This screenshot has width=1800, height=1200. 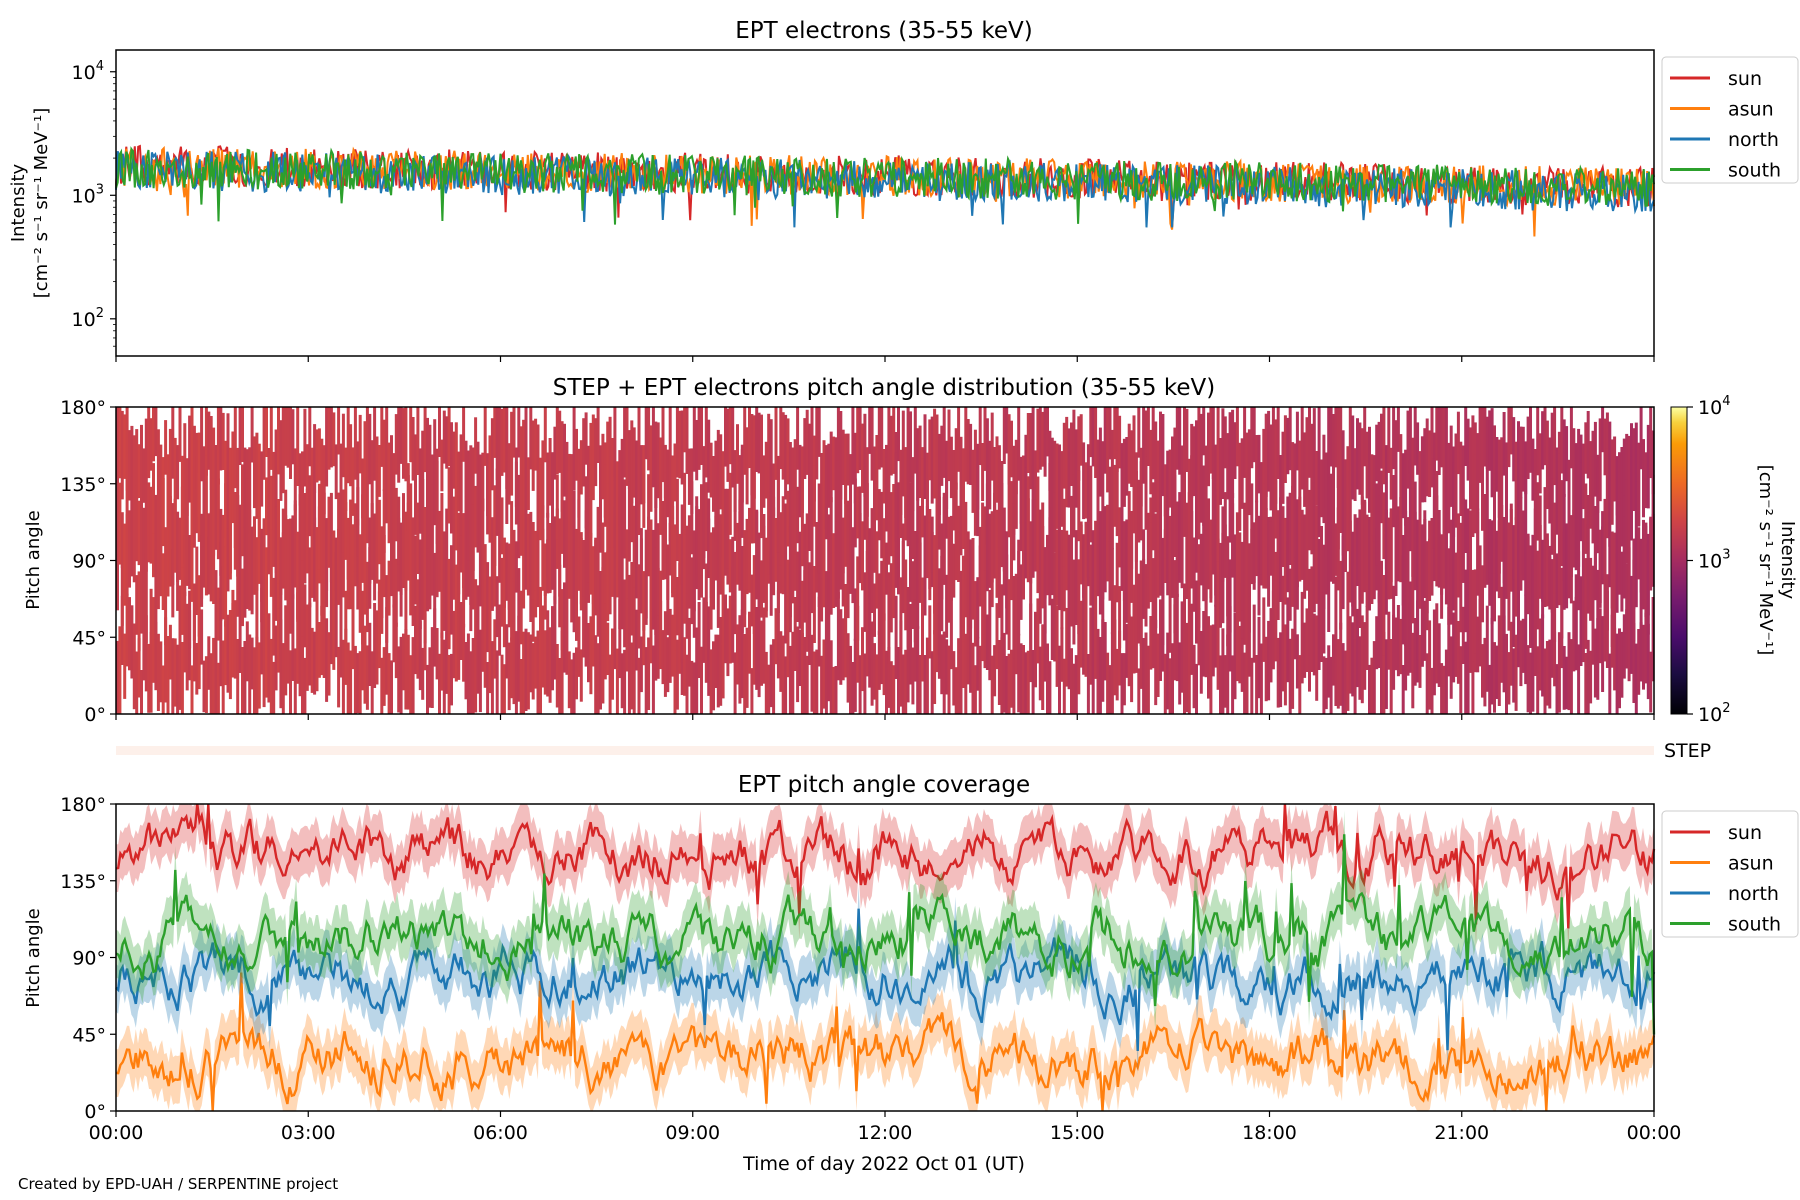 What do you see at coordinates (88, 71) in the screenshot?
I see `y-tick-label: 104` at bounding box center [88, 71].